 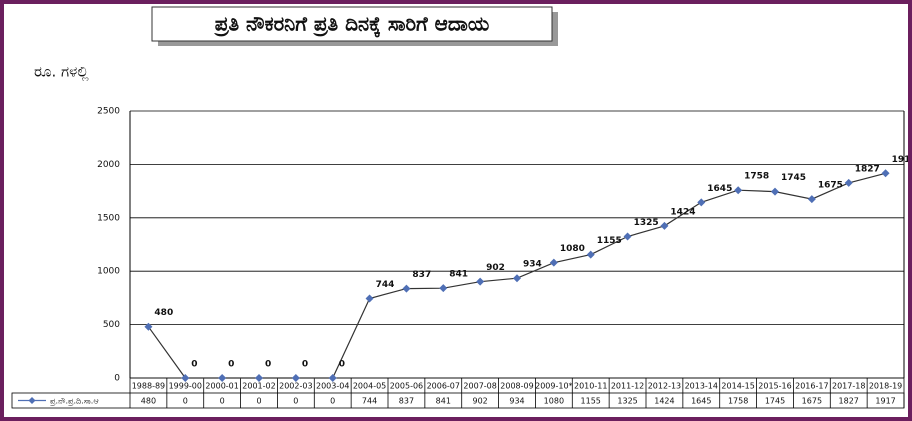 What do you see at coordinates (148, 386) in the screenshot?
I see `x-tick-label: 1988-89` at bounding box center [148, 386].